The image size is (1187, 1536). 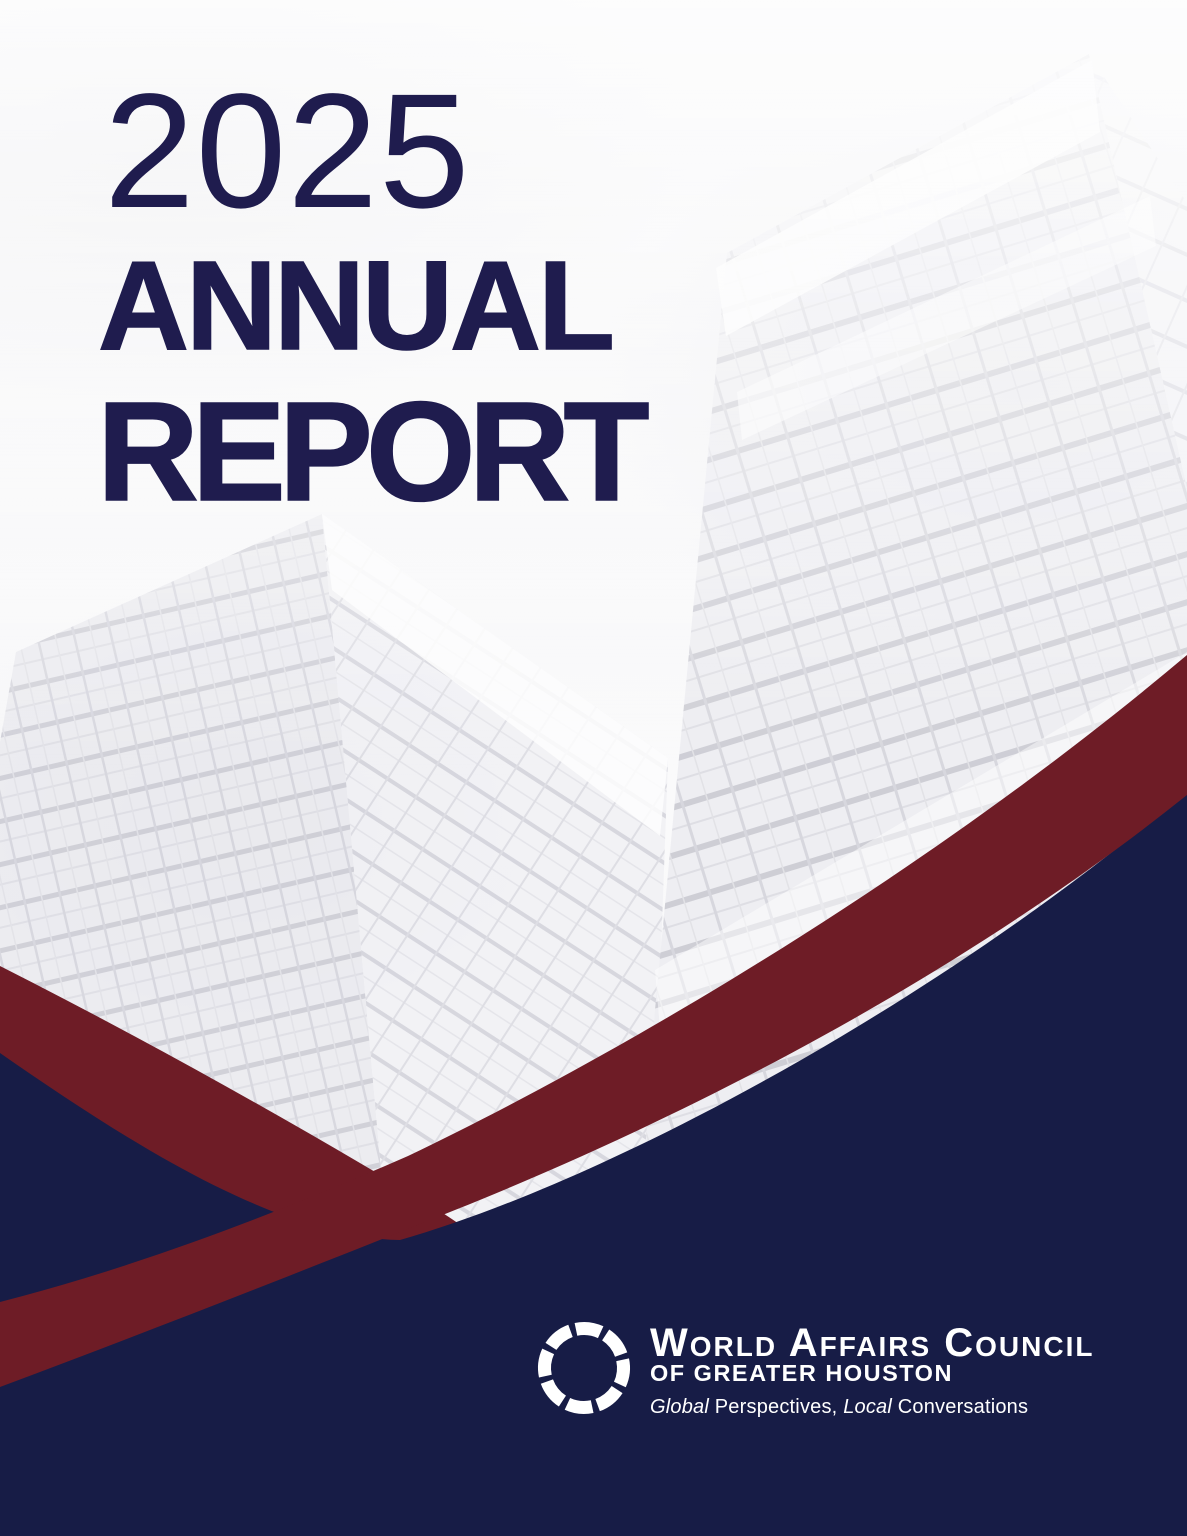 I want to click on tagline-part: Conversations, so click(x=960, y=1407).